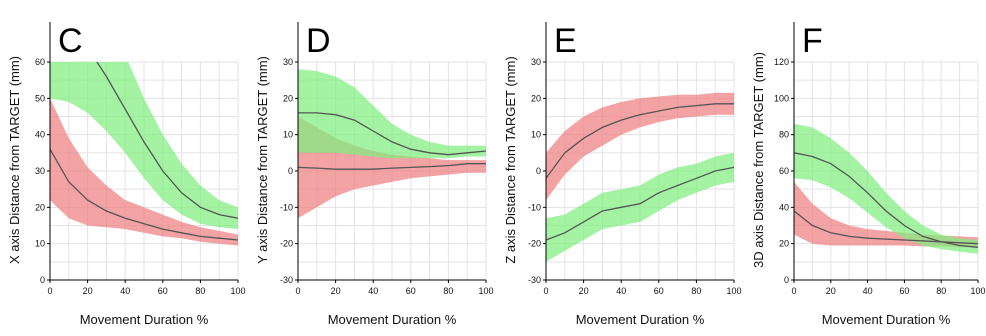 The height and width of the screenshot is (336, 986). Describe the element at coordinates (784, 135) in the screenshot. I see `y-tick-label: 80` at that location.